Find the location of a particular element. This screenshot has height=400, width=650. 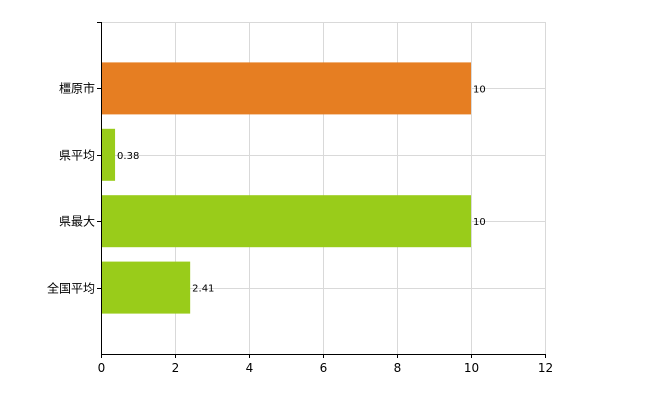

category-label: 県平均 is located at coordinates (77, 156).